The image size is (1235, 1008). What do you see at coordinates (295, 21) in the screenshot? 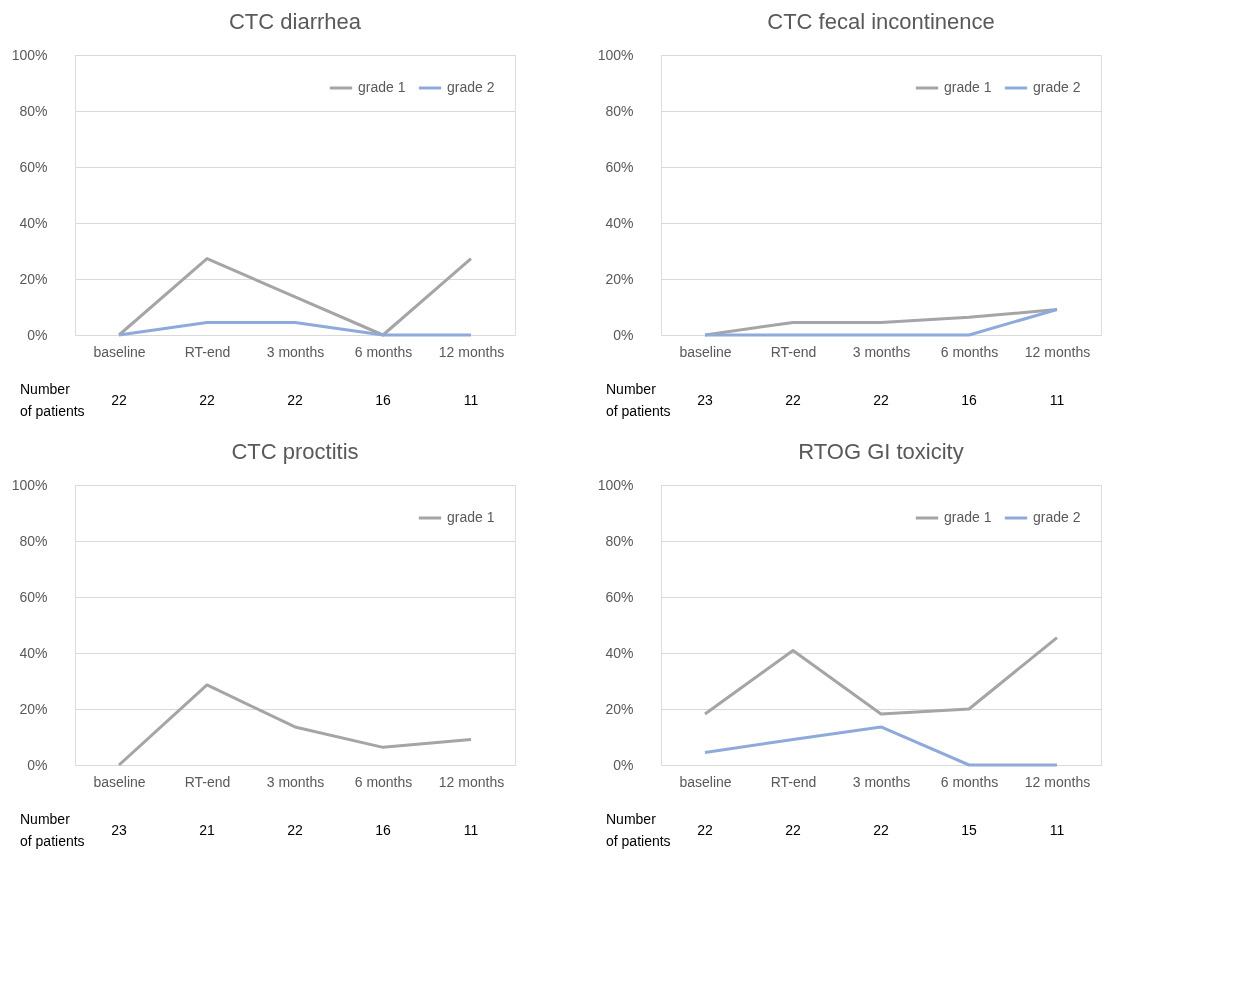
I see `chart-title: CTC diarrhea` at bounding box center [295, 21].